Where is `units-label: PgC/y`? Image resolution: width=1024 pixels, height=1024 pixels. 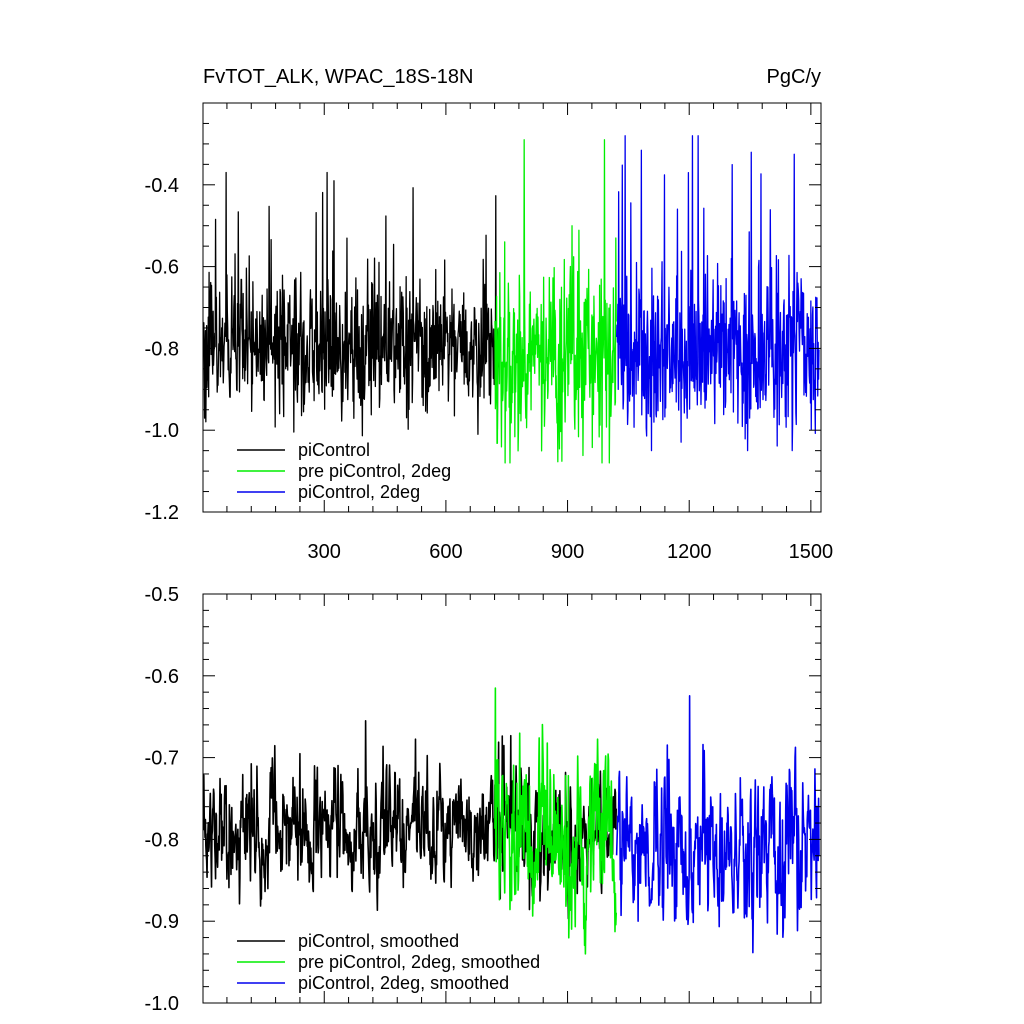
units-label: PgC/y is located at coordinates (794, 77).